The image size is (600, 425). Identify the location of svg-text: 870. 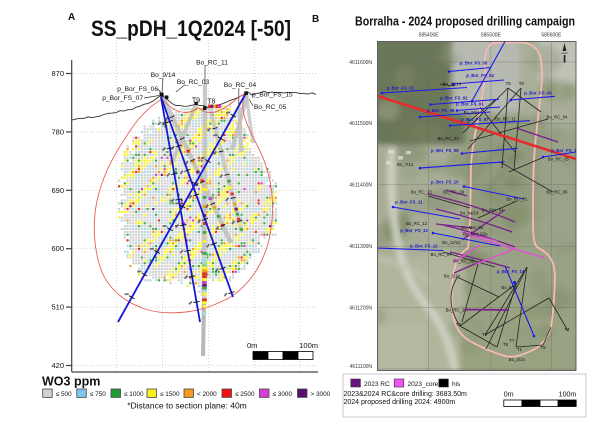
(57, 73).